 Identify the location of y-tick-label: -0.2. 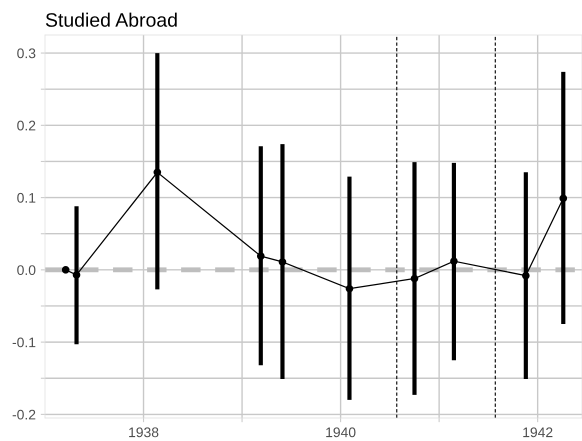
(24, 415).